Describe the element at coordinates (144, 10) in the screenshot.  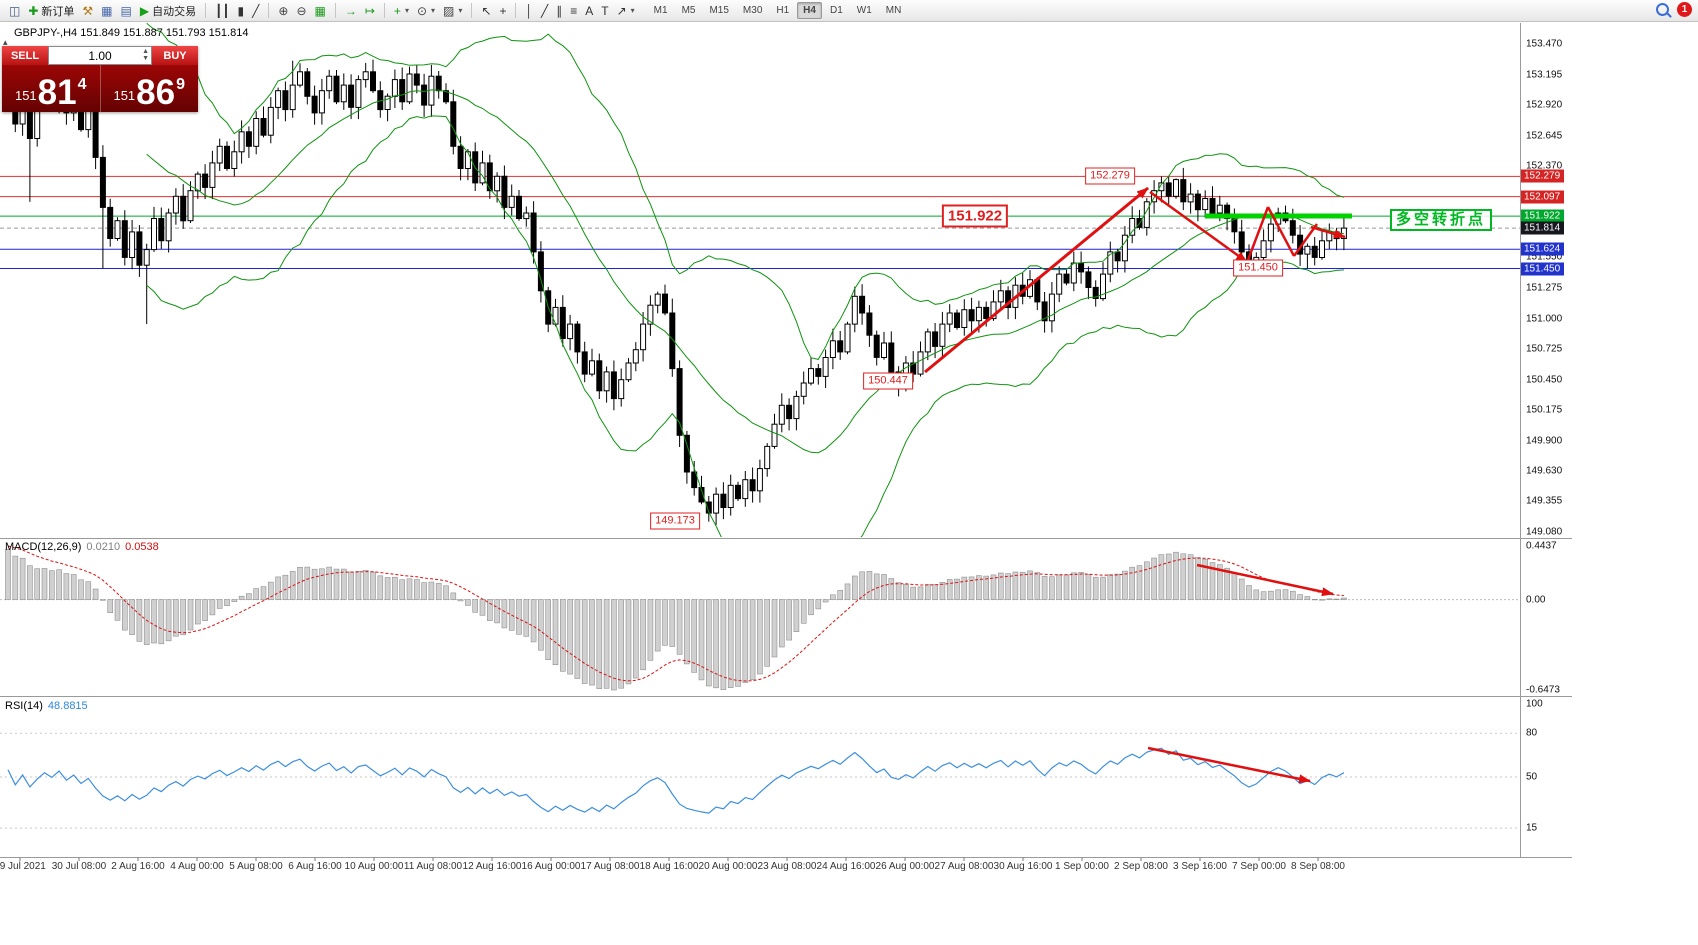
I see `auto-trading-icon: ▶` at that location.